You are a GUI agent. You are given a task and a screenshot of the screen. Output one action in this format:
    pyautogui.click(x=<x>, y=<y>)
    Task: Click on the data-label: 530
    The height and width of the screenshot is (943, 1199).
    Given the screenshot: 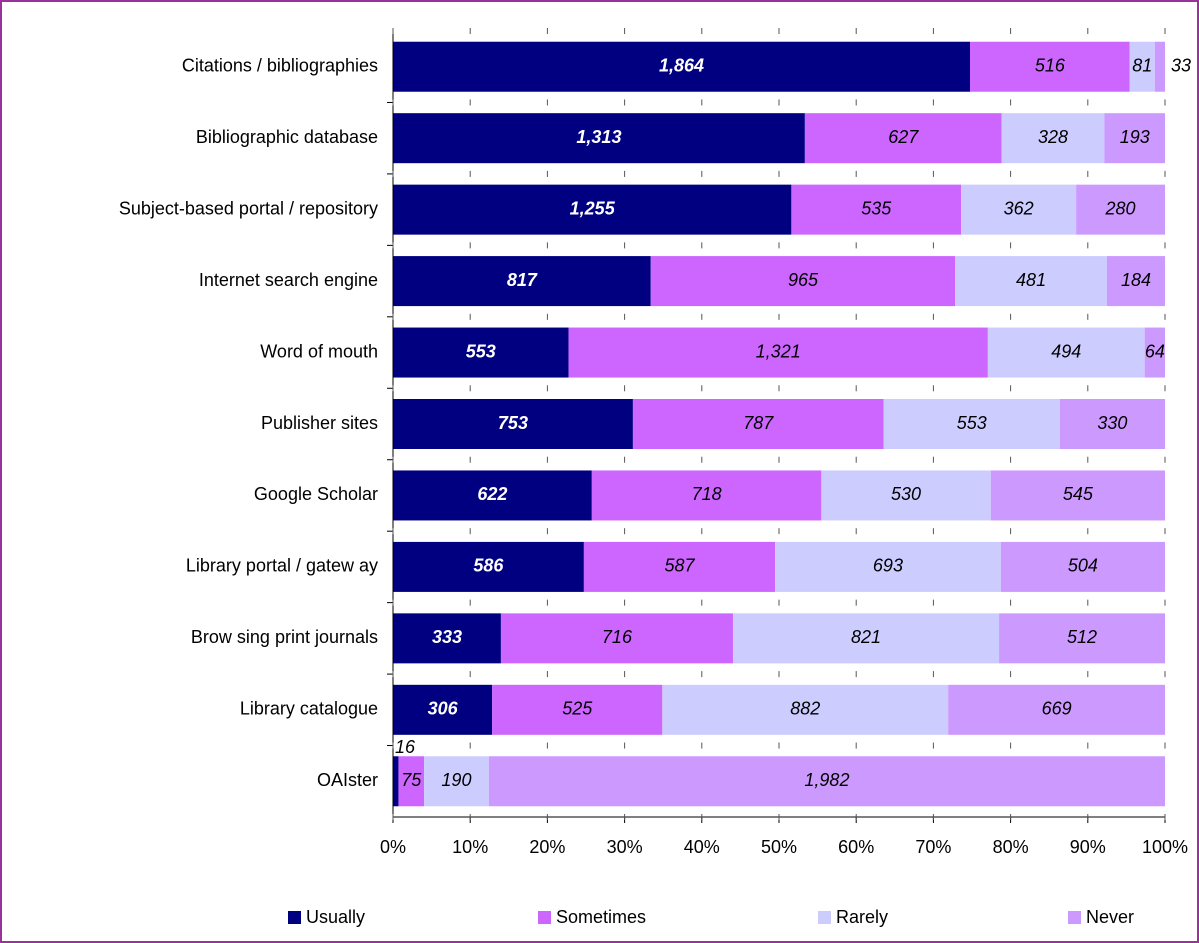 What is the action you would take?
    pyautogui.click(x=906, y=494)
    